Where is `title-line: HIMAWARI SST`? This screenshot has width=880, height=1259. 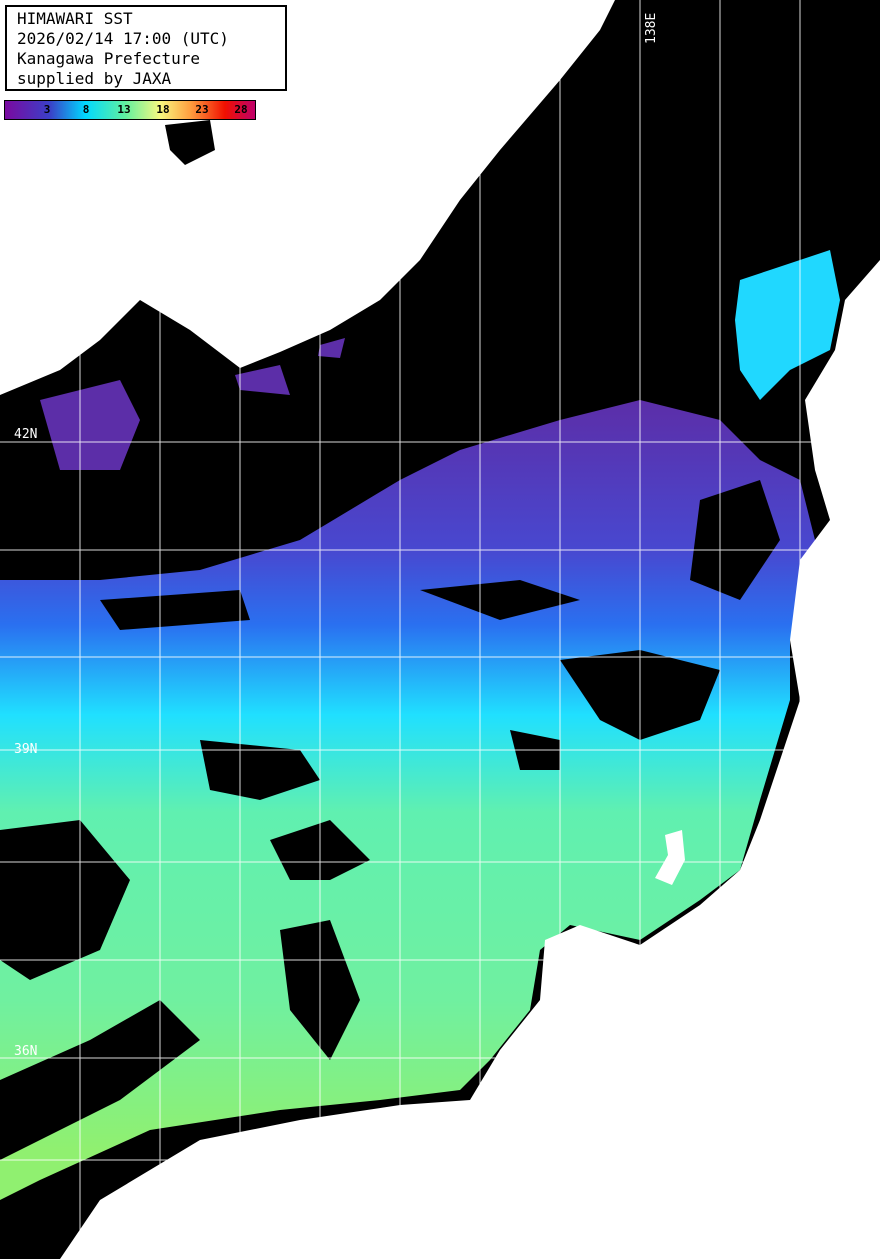 title-line: HIMAWARI SST is located at coordinates (75, 18).